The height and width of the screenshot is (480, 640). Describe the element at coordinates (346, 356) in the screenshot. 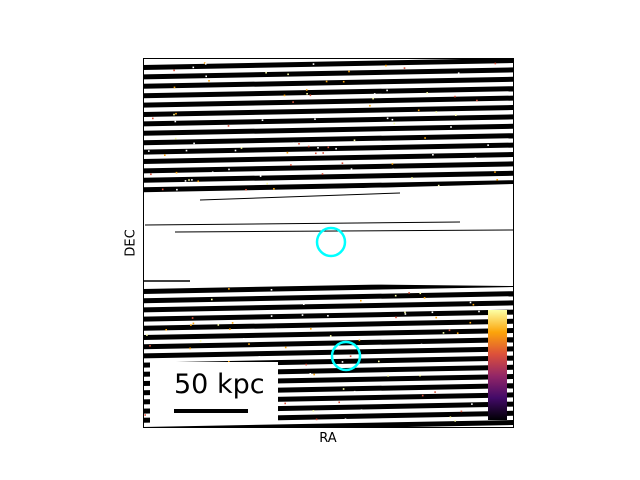

I see `lower-circle-marker` at that location.